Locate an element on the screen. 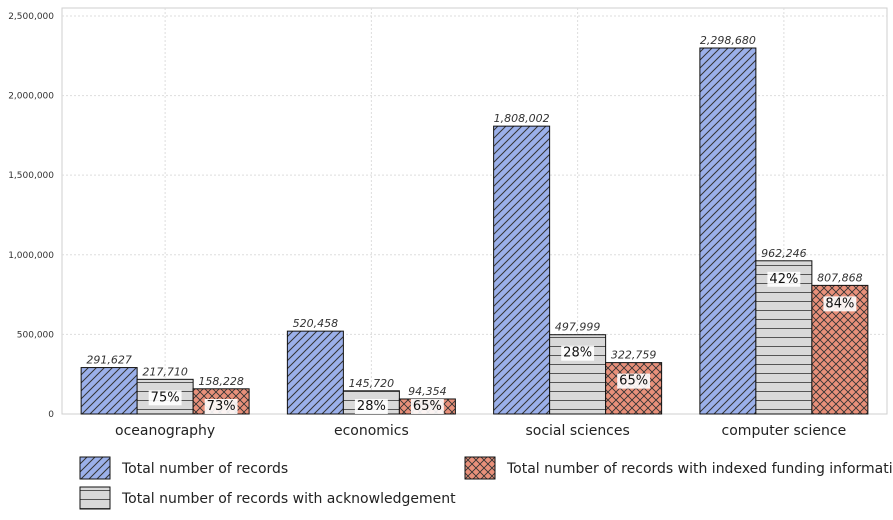  legend-label: Total number of records is located at coordinates (204, 469).